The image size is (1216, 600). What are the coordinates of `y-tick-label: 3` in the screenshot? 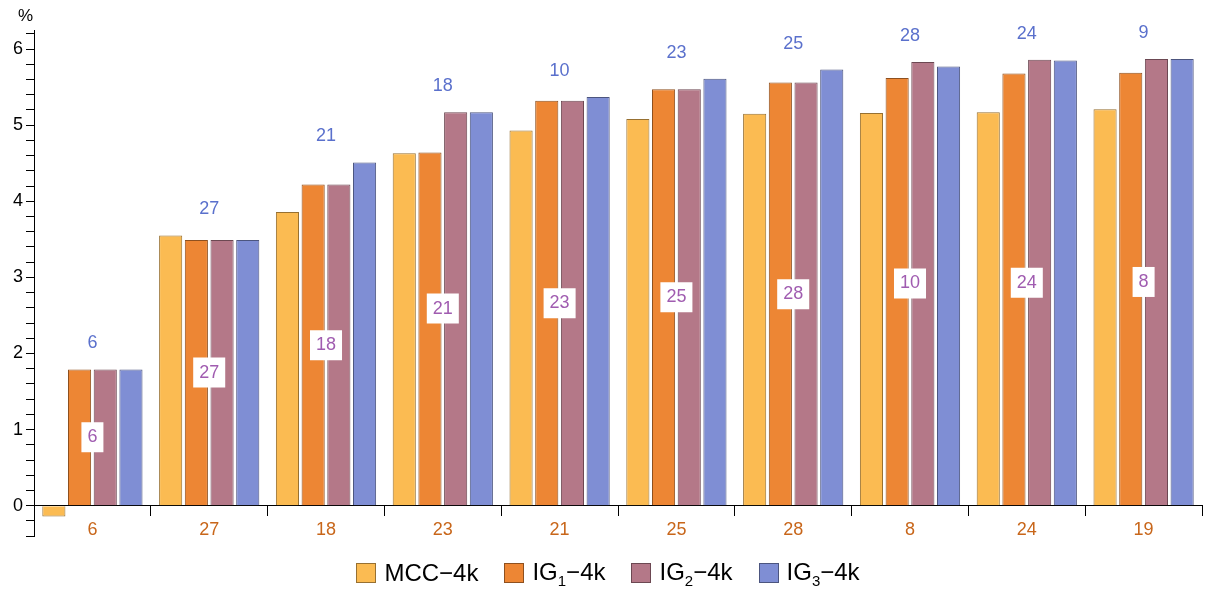 It's located at (18, 276).